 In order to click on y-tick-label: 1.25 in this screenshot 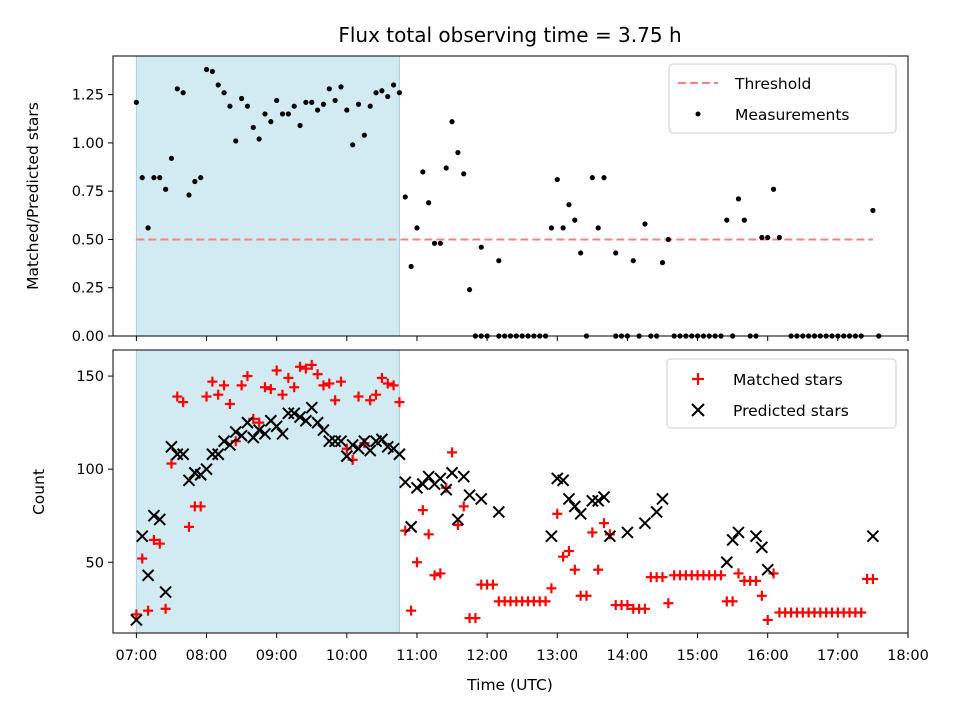, I will do `click(88, 96)`.